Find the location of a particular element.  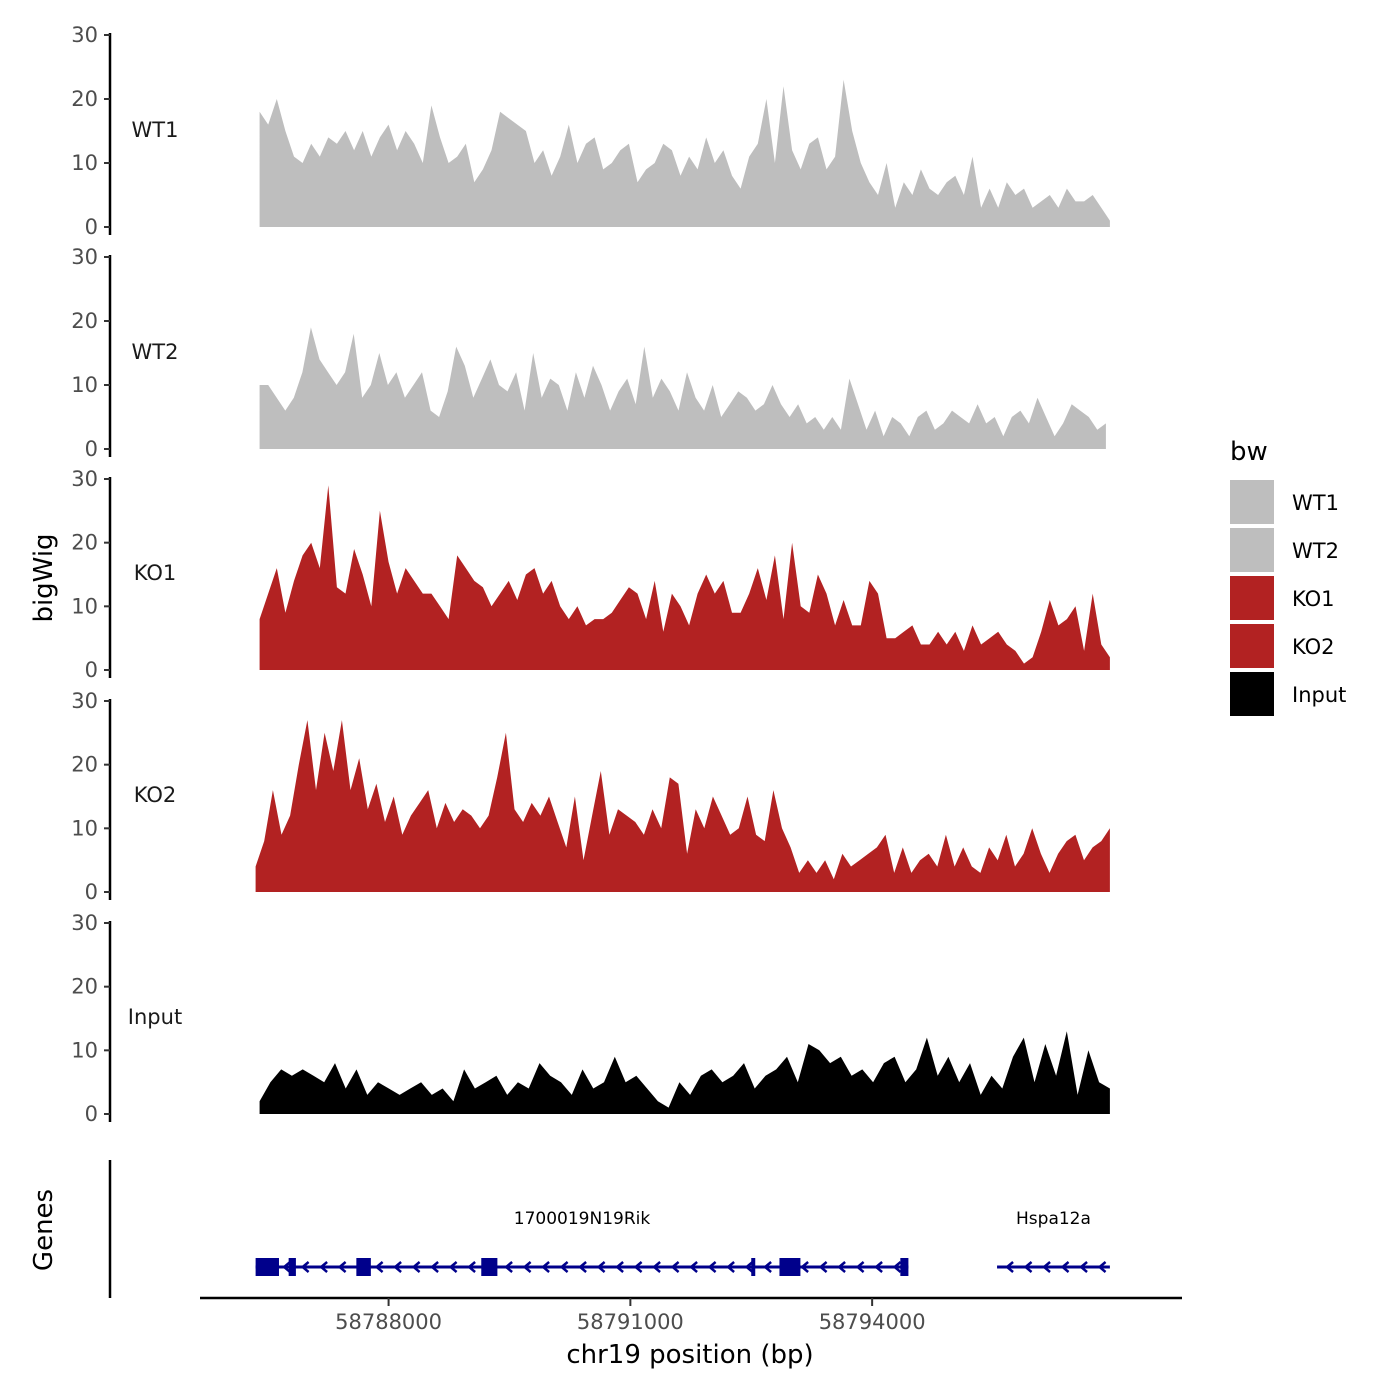

track-label-input: Input is located at coordinates (155, 1017).